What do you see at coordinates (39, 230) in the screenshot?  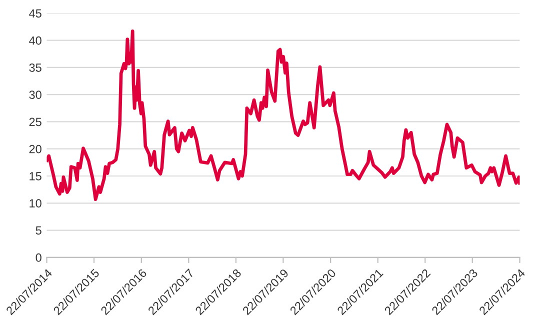 I see `y-tick-label: 5` at bounding box center [39, 230].